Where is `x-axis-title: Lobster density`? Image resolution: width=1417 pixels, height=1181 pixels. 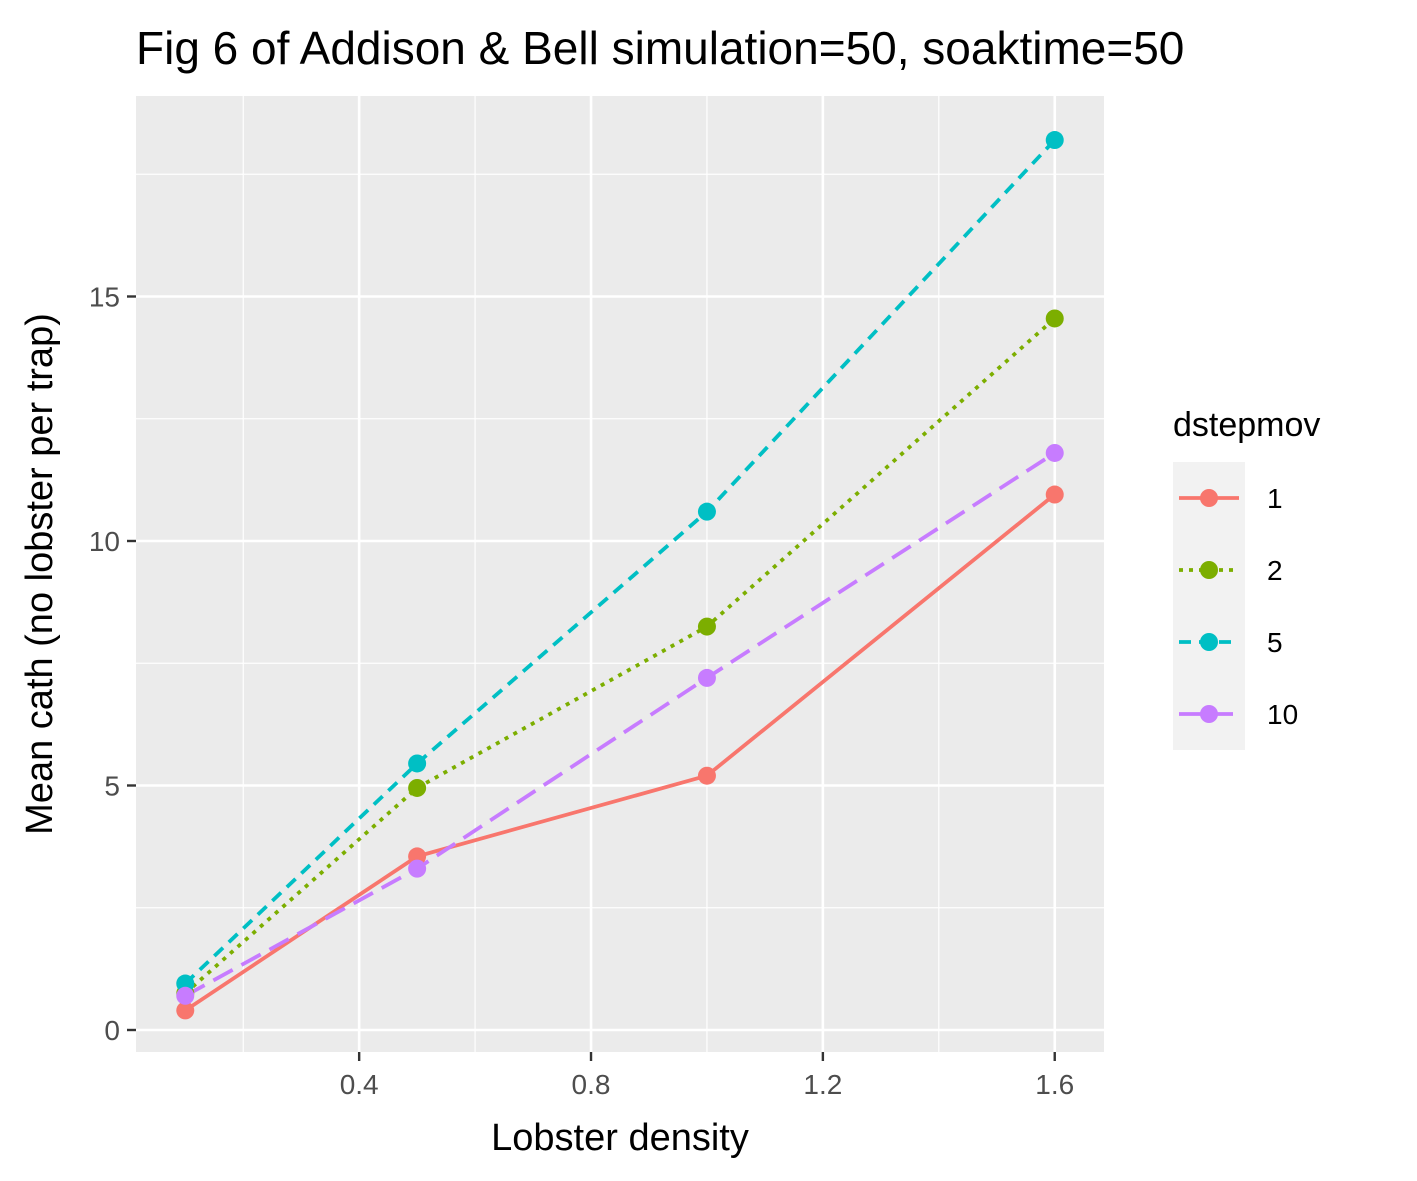 x-axis-title: Lobster density is located at coordinates (620, 1138).